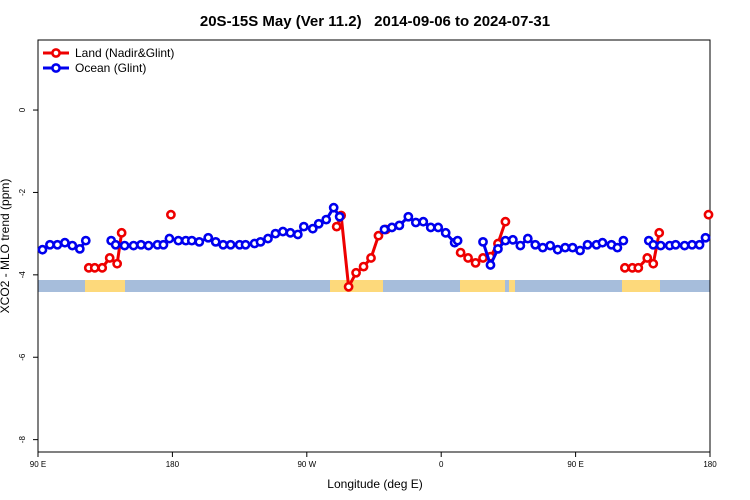 The height and width of the screenshot is (500, 750). Describe the element at coordinates (124, 53) in the screenshot. I see `legend-label: Land (Nadir&Glint)` at that location.